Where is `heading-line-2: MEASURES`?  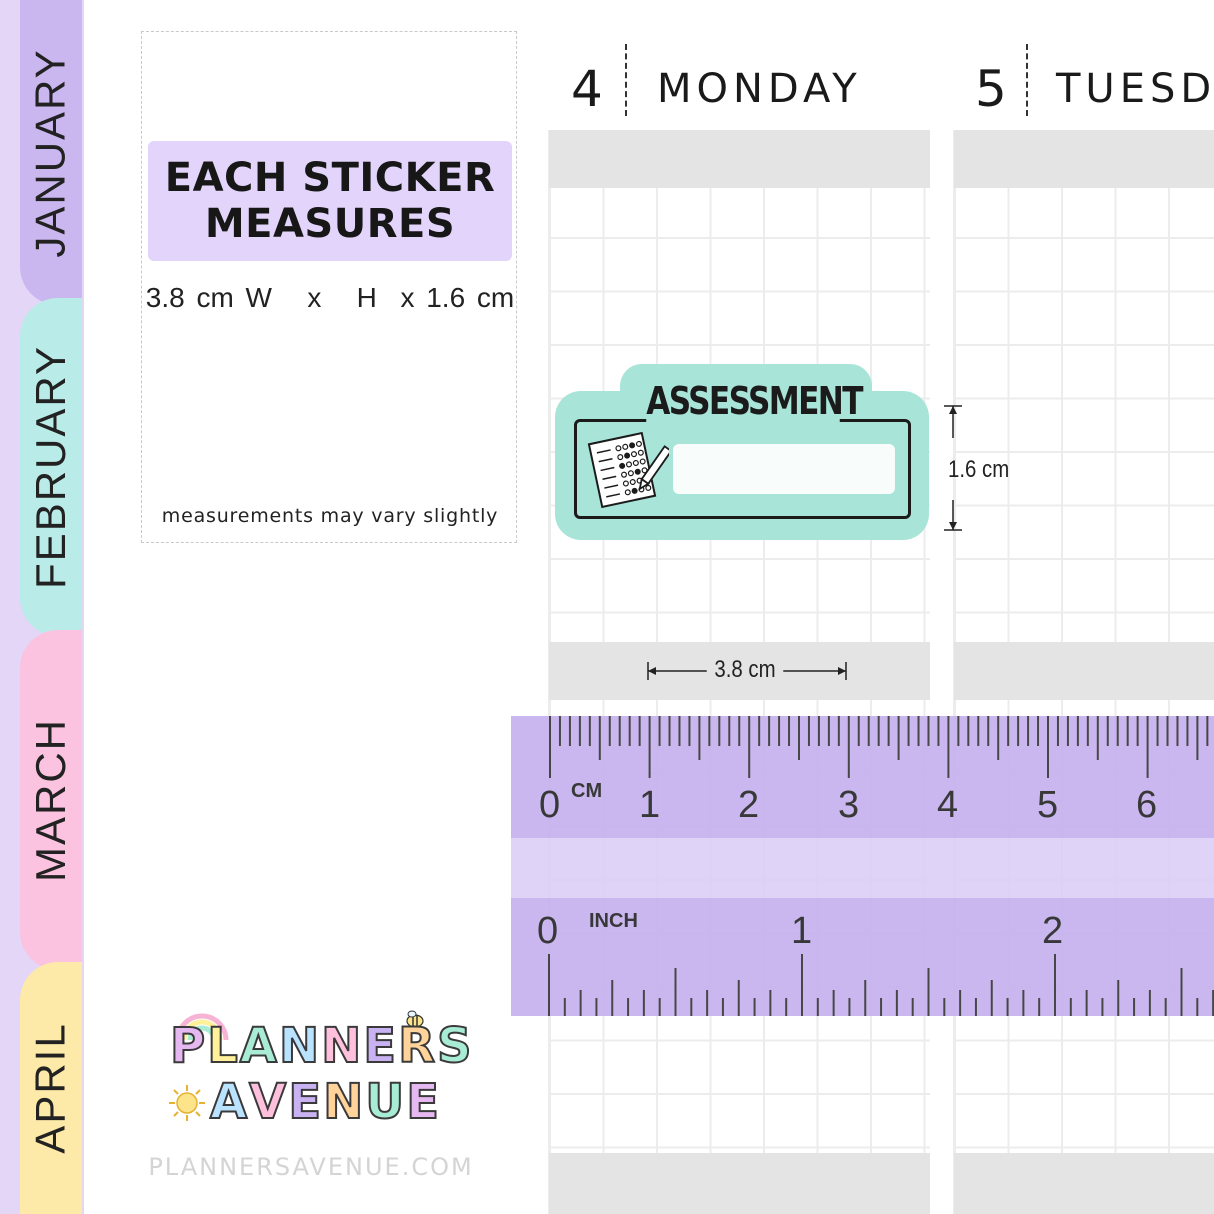
heading-line-2: MEASURES is located at coordinates (330, 224).